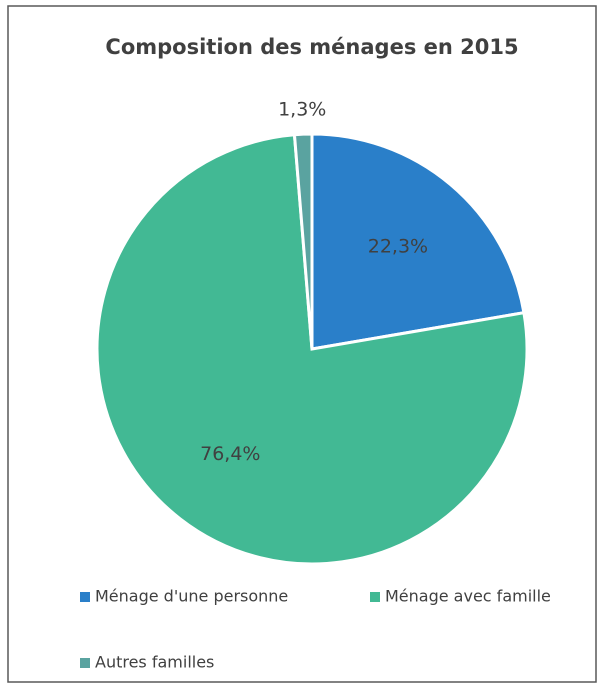 The height and width of the screenshot is (688, 603). What do you see at coordinates (154, 662) in the screenshot?
I see `legend-label: Autres familles` at bounding box center [154, 662].